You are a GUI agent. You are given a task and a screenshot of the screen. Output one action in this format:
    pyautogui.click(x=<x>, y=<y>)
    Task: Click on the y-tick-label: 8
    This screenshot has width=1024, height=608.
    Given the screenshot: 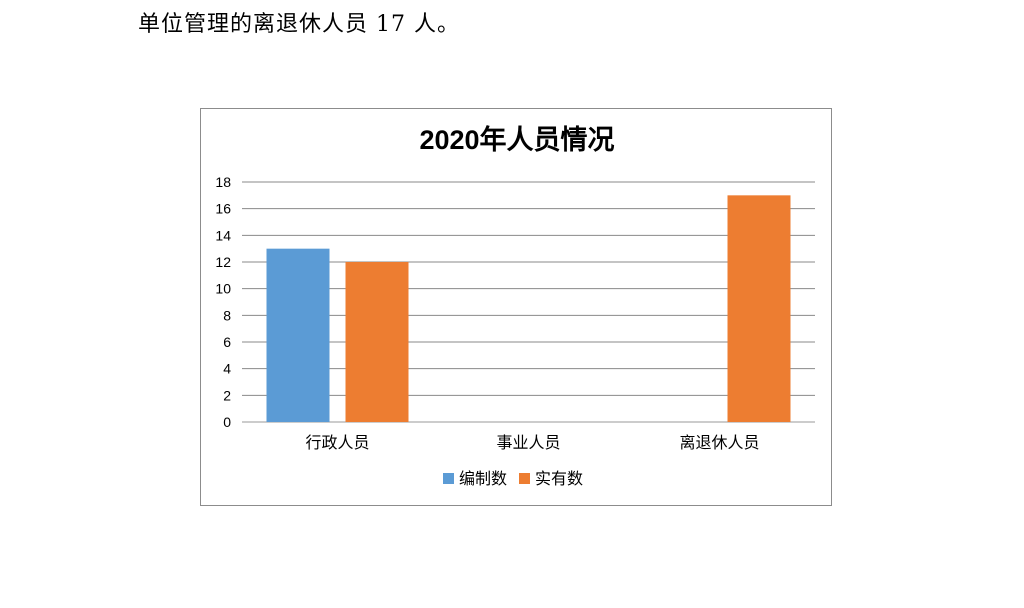 What is the action you would take?
    pyautogui.click(x=227, y=315)
    